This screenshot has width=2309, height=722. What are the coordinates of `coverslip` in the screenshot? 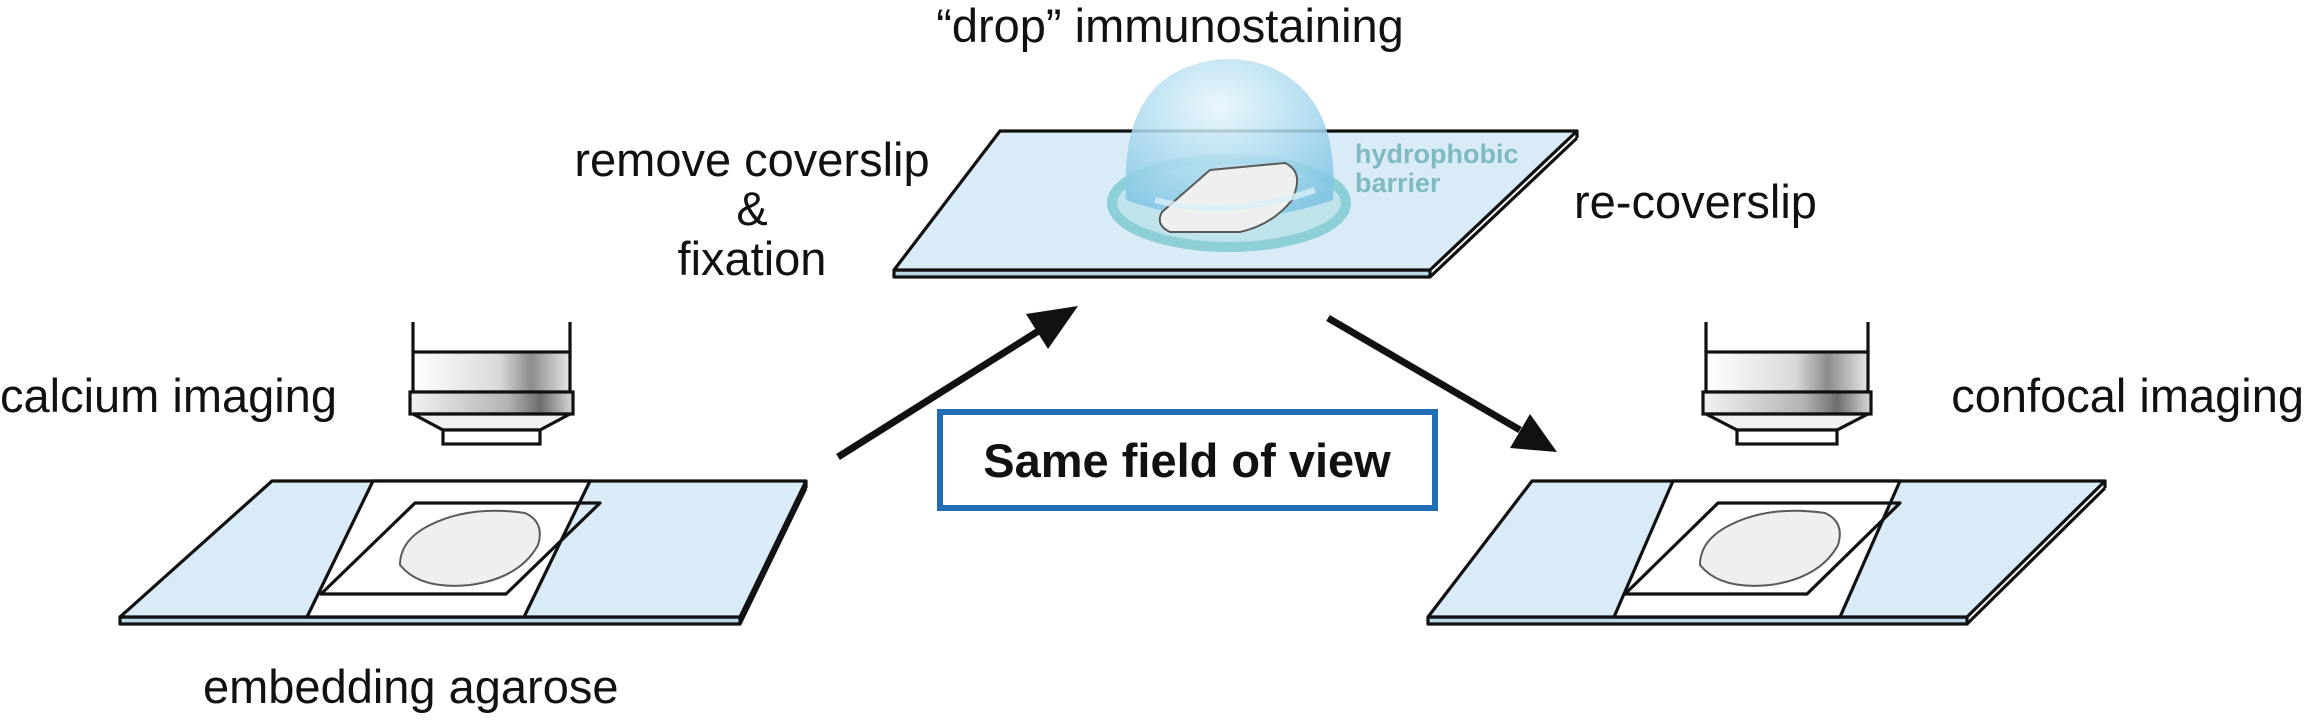 It's located at (460, 548).